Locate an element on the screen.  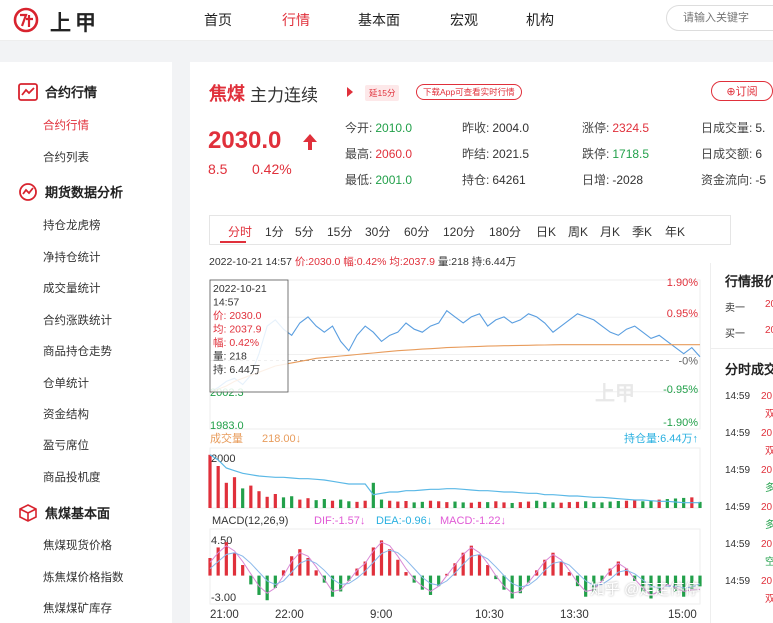
sidebar-item-spot-price: 焦煤现货价格 is located at coordinates (77, 546).